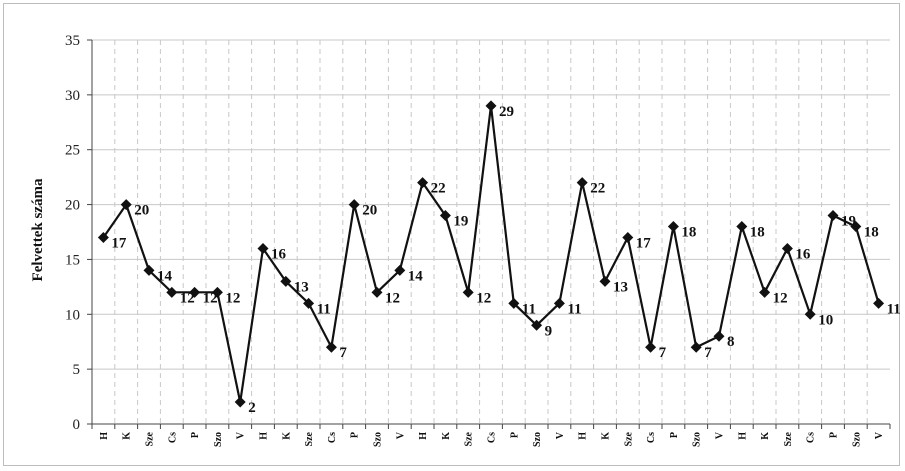 This screenshot has width=905, height=471. I want to click on y-tick-label: 10, so click(72, 315).